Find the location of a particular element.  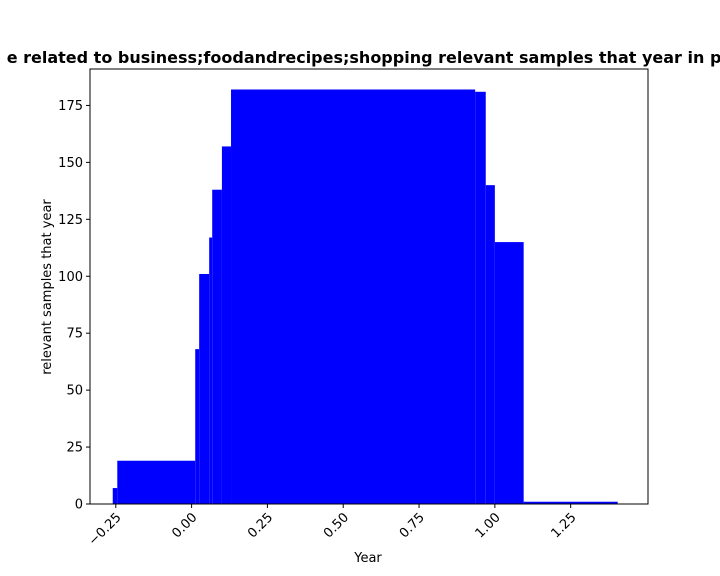

x-tick-label: 0.25 is located at coordinates (260, 525).